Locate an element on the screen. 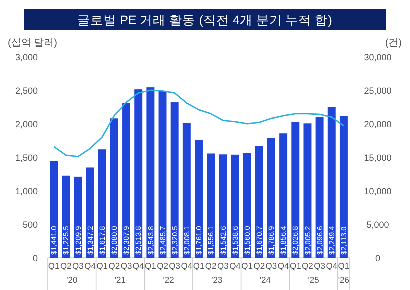  text: '22 is located at coordinates (169, 280).